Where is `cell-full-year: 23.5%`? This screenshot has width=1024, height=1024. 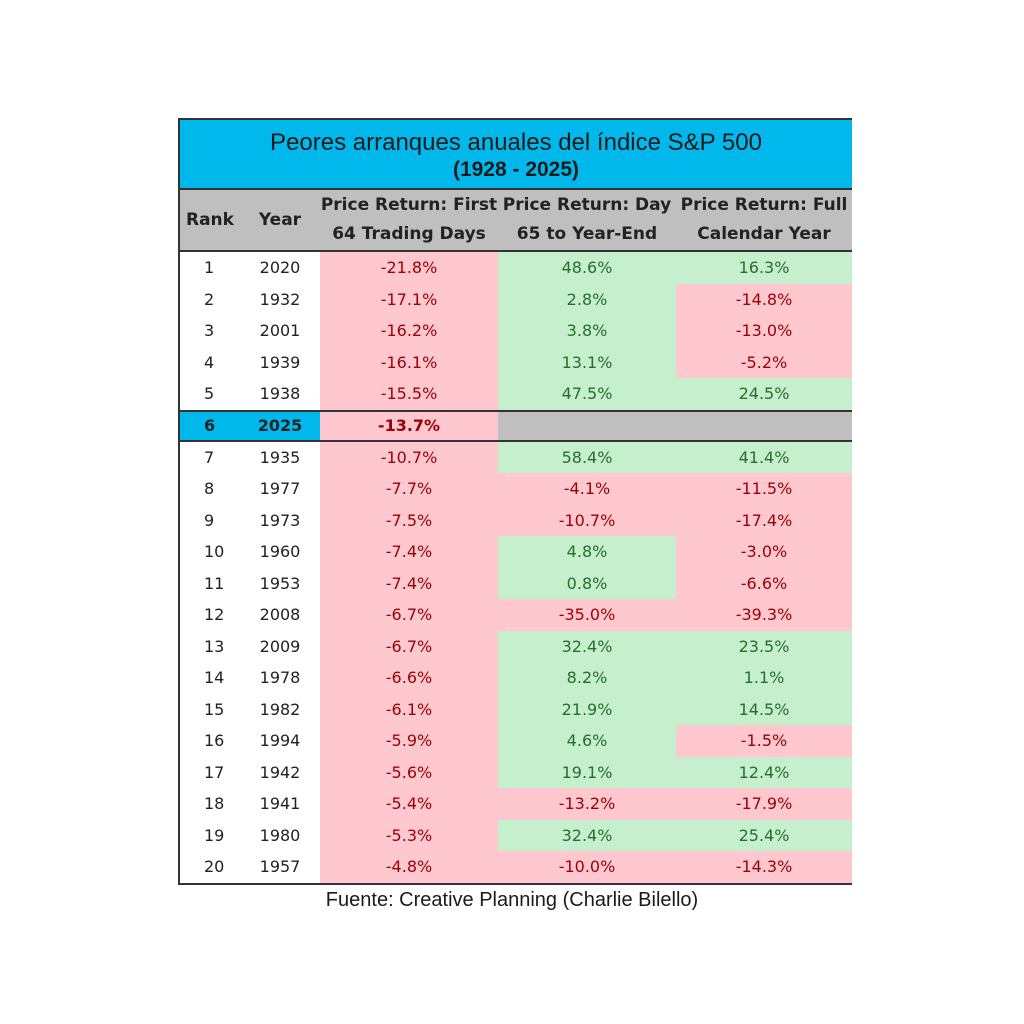 cell-full-year: 23.5% is located at coordinates (764, 646).